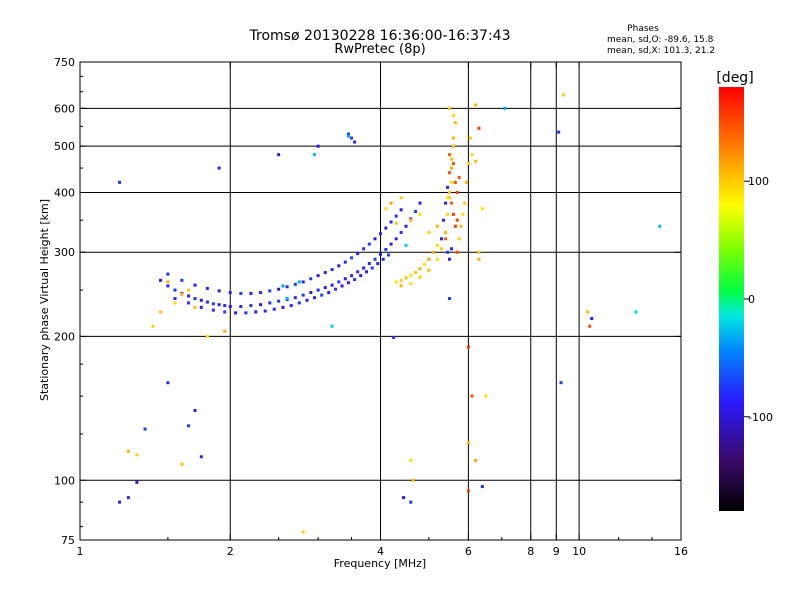 Image resolution: width=800 pixels, height=600 pixels. I want to click on chart-title: Tromsø 20130228 16:36:00-16:37:43, so click(380, 36).